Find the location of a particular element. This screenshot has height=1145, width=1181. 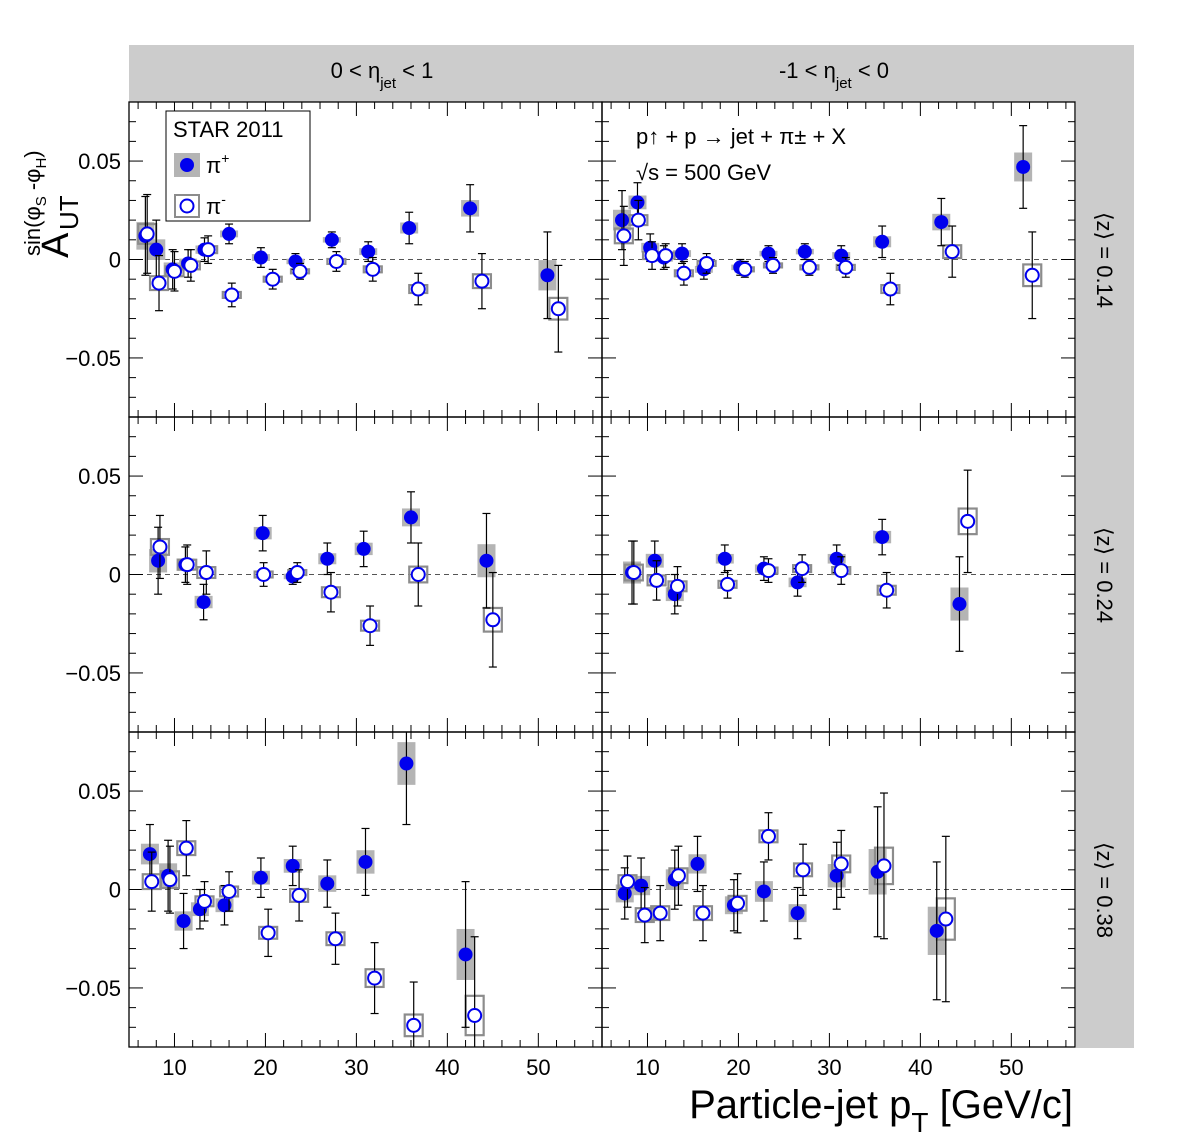

legend-pi-plus-label: π+ is located at coordinates (217, 164).